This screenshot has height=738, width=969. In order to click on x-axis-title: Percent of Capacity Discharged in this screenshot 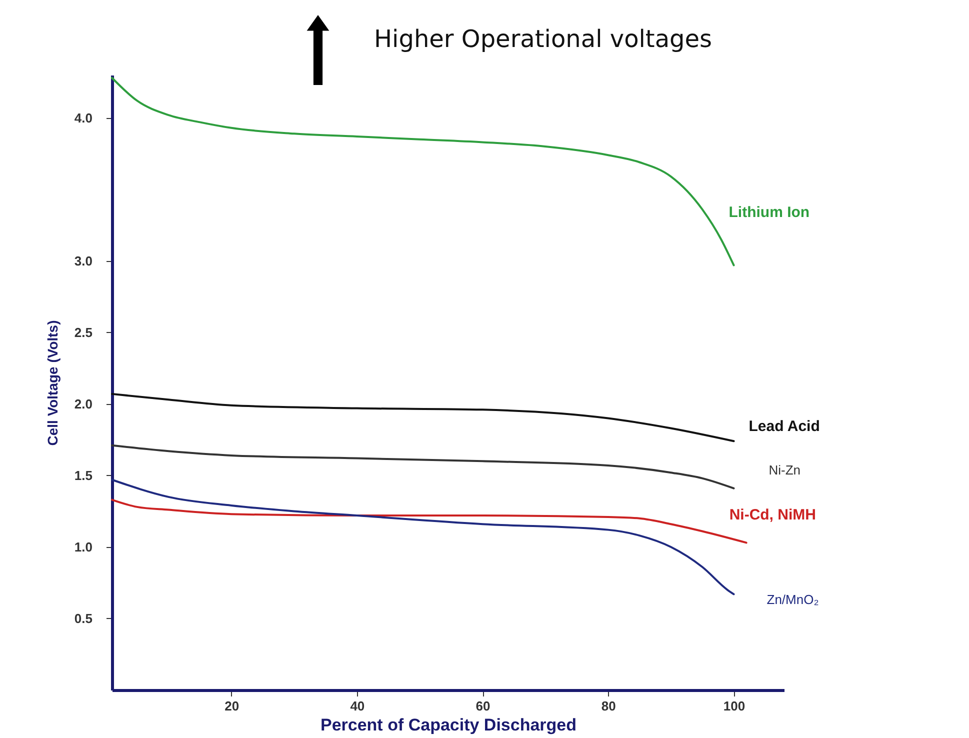, I will do `click(448, 725)`.